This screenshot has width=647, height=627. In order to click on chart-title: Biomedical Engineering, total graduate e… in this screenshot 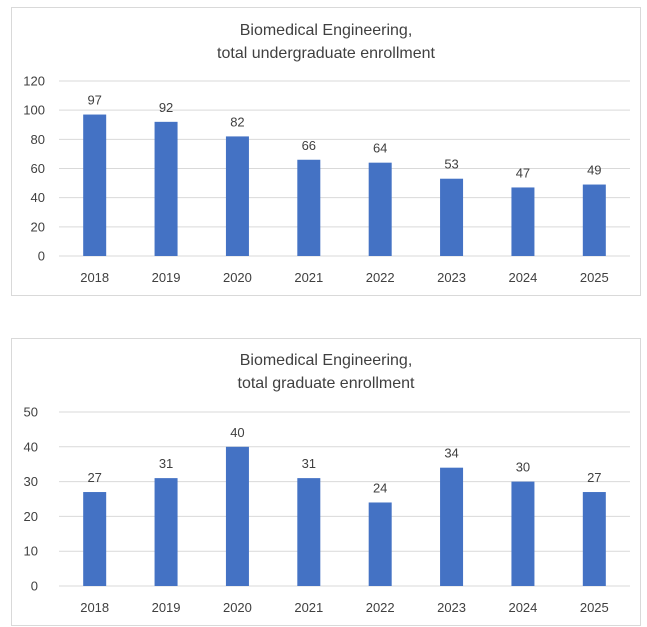, I will do `click(326, 372)`.